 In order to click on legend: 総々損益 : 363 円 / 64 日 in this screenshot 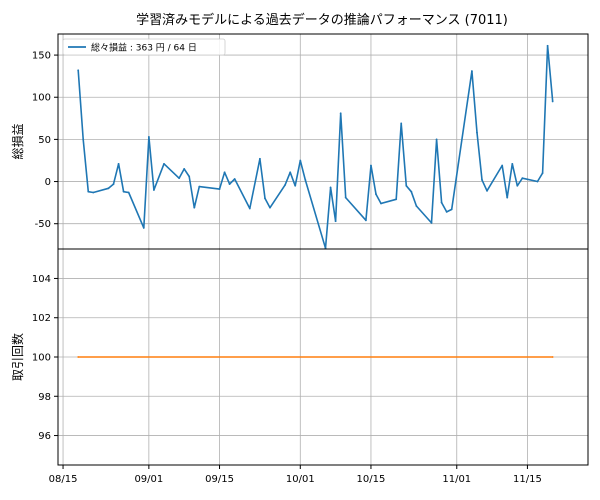, I will do `click(144, 47)`.